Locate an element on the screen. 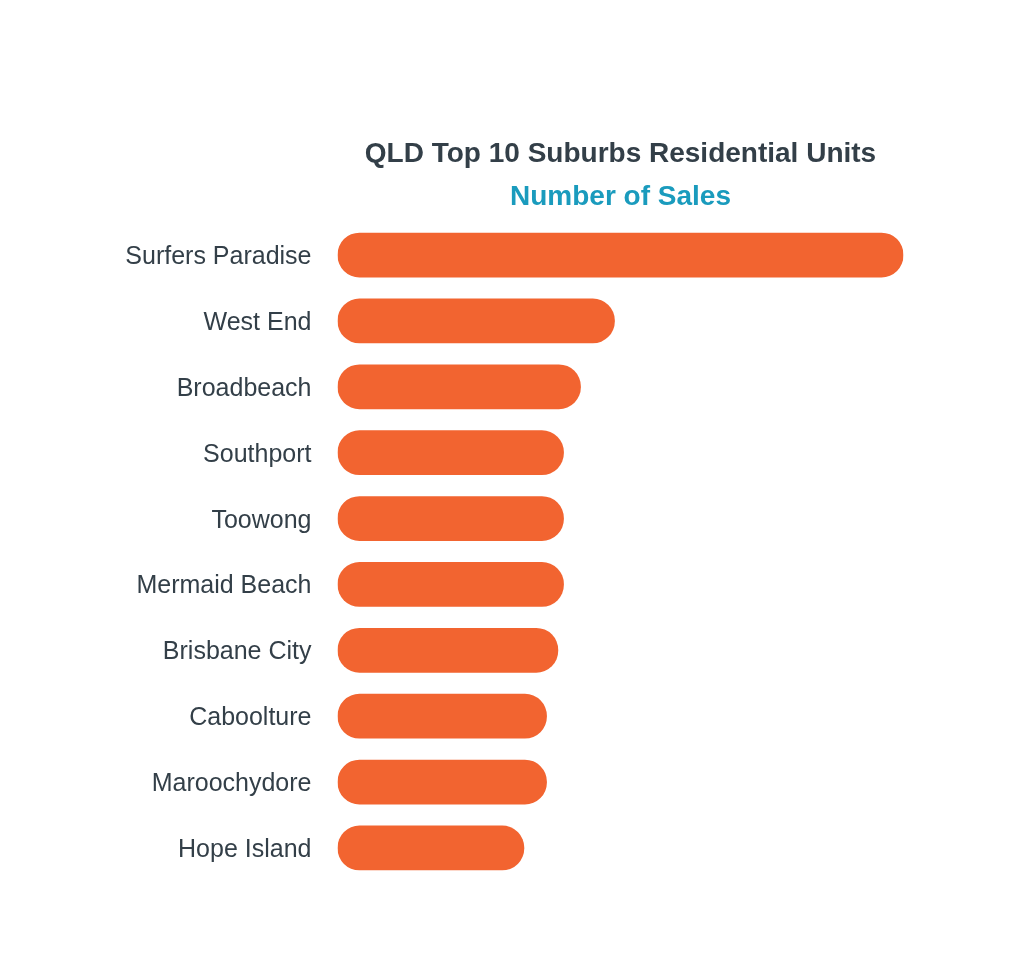  y-tick-label: Broadbeach is located at coordinates (244, 386).